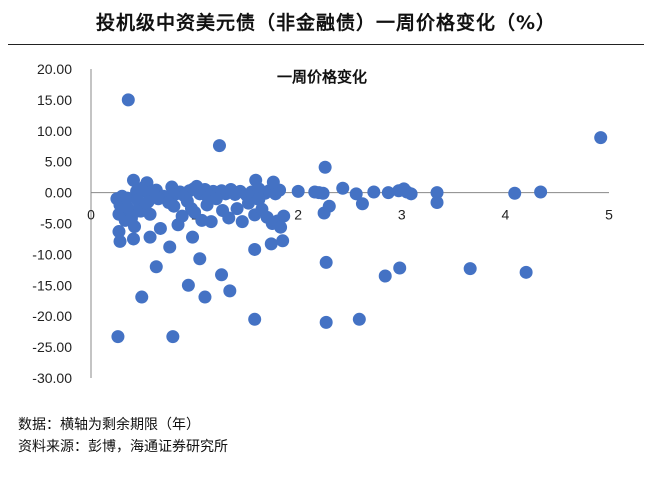 Image resolution: width=652 pixels, height=485 pixels. Describe the element at coordinates (58, 162) in the screenshot. I see `y-tick-label: 5.00` at that location.